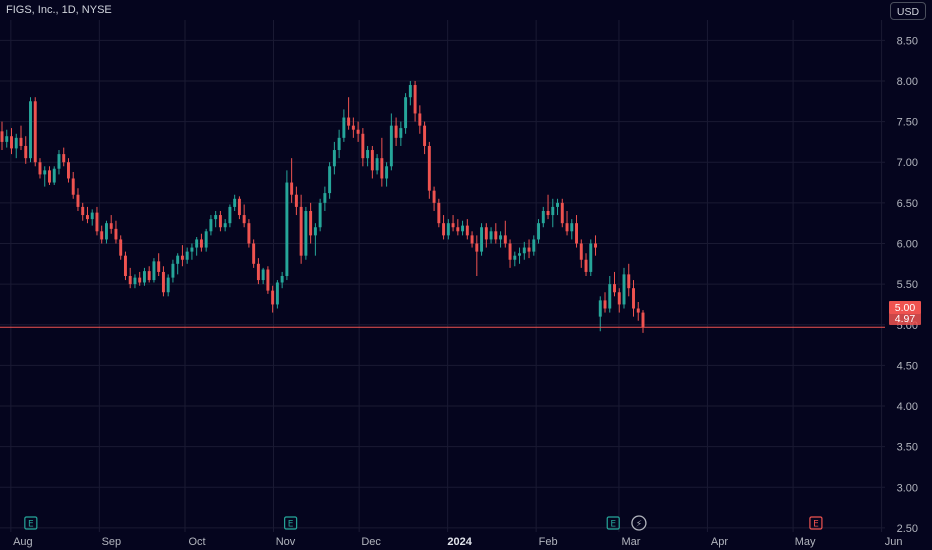  Describe the element at coordinates (907, 529) in the screenshot. I see `y-tick-label: 2.50` at that location.